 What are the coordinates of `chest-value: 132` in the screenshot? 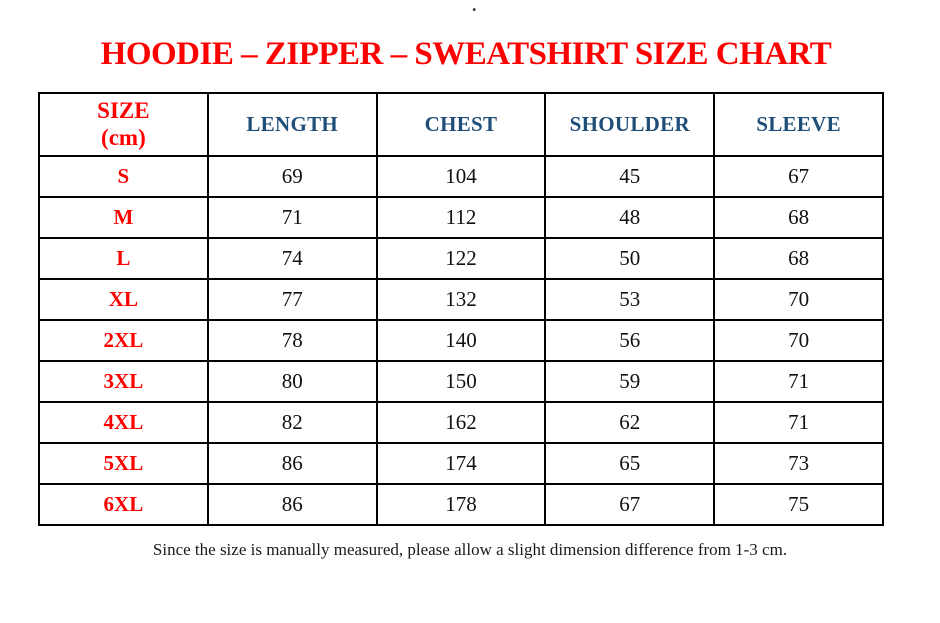 It's located at (461, 299).